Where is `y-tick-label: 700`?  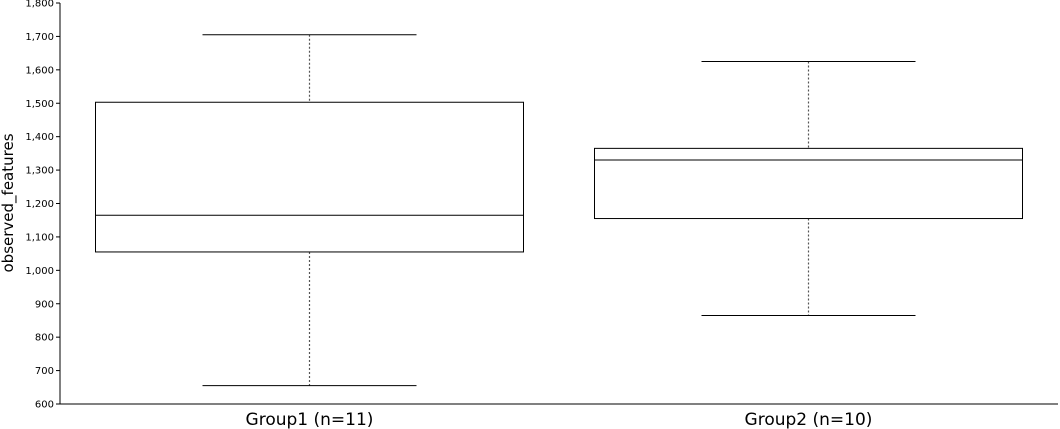
y-tick-label: 700 is located at coordinates (44, 371).